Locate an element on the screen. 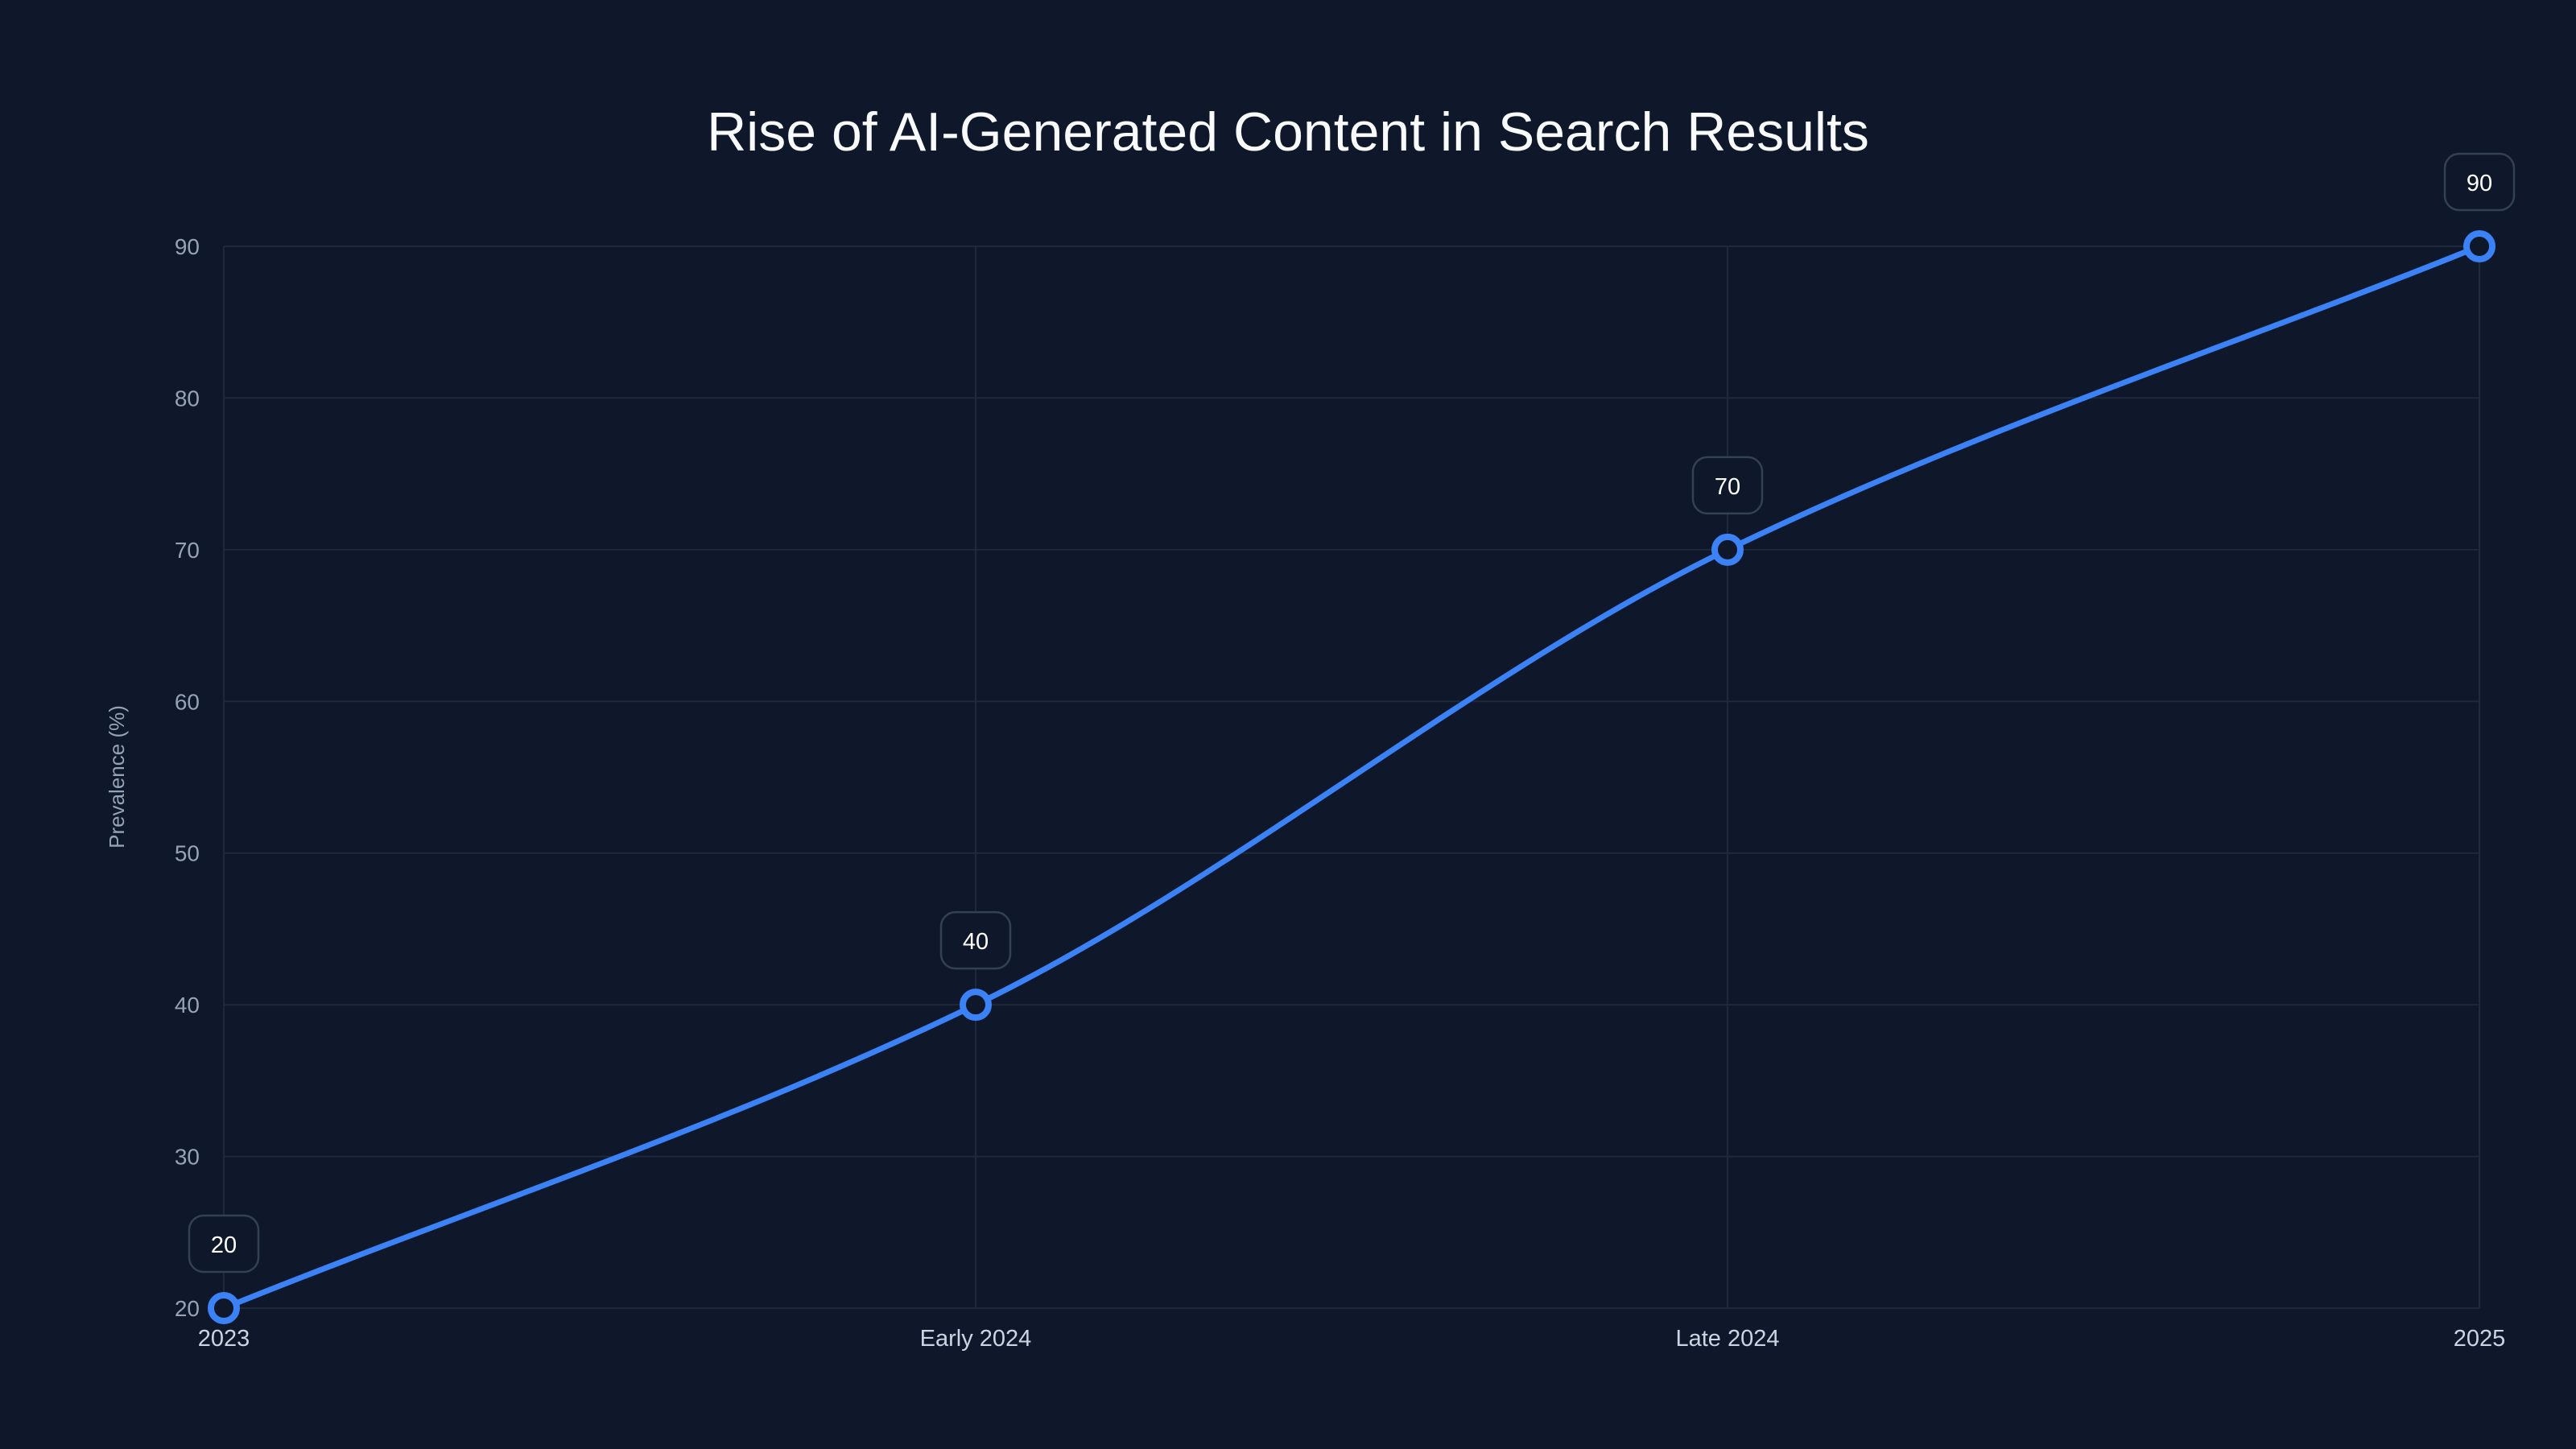 The image size is (2576, 1449). y-tick-label: 90 is located at coordinates (187, 246).